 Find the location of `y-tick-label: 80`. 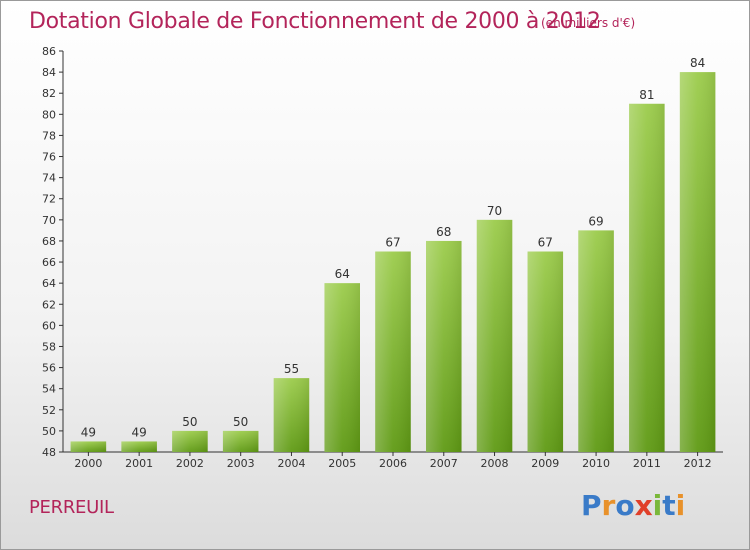

y-tick-label: 80 is located at coordinates (49, 114).